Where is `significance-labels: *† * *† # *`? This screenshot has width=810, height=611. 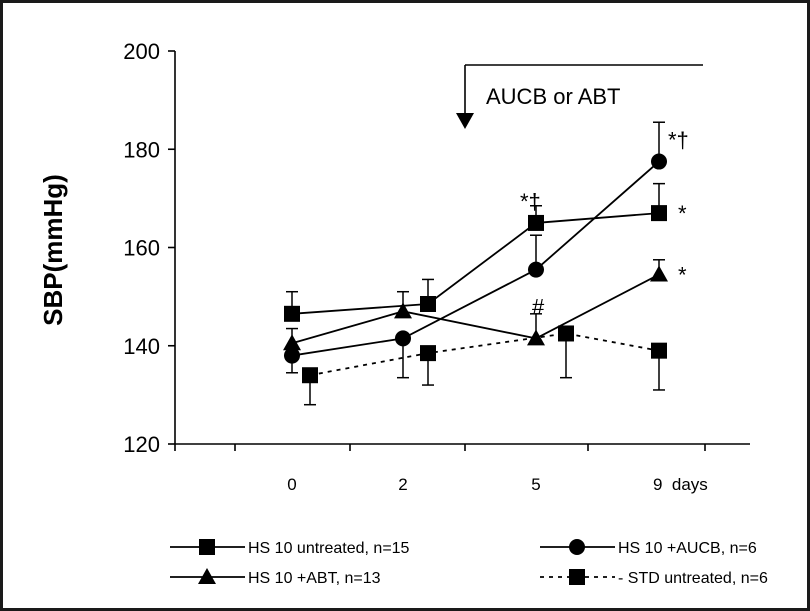
significance-labels: *† * *† # * is located at coordinates (604, 224).